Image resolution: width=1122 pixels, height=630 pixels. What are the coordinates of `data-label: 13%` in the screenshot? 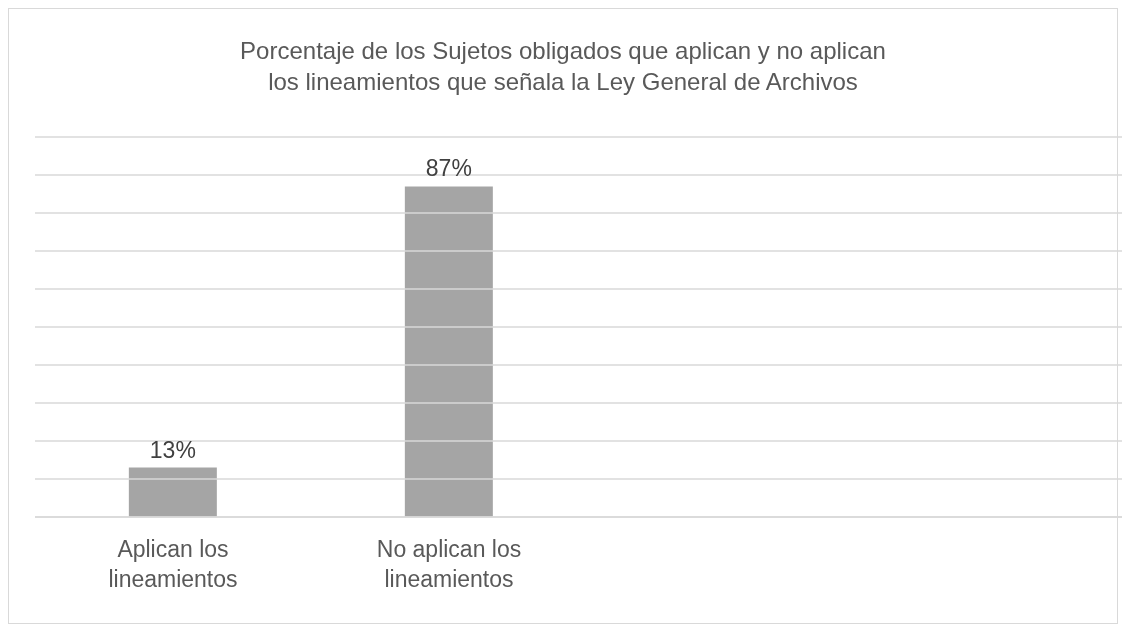 It's located at (172, 449).